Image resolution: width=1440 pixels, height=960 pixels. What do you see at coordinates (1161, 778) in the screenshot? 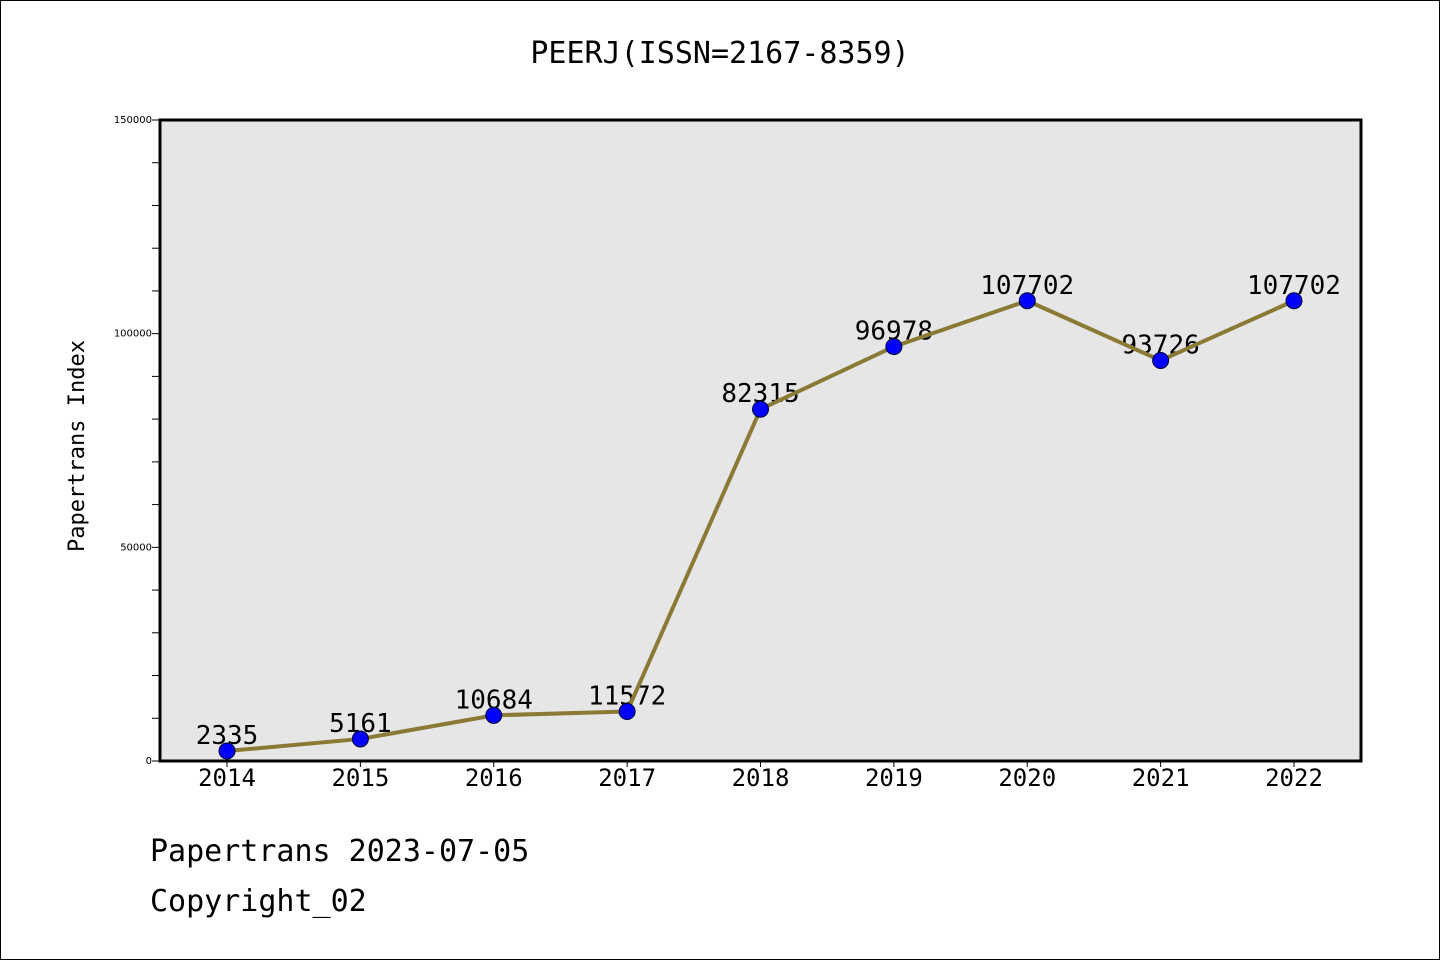
I see `x-tick-label: 2021` at bounding box center [1161, 778].